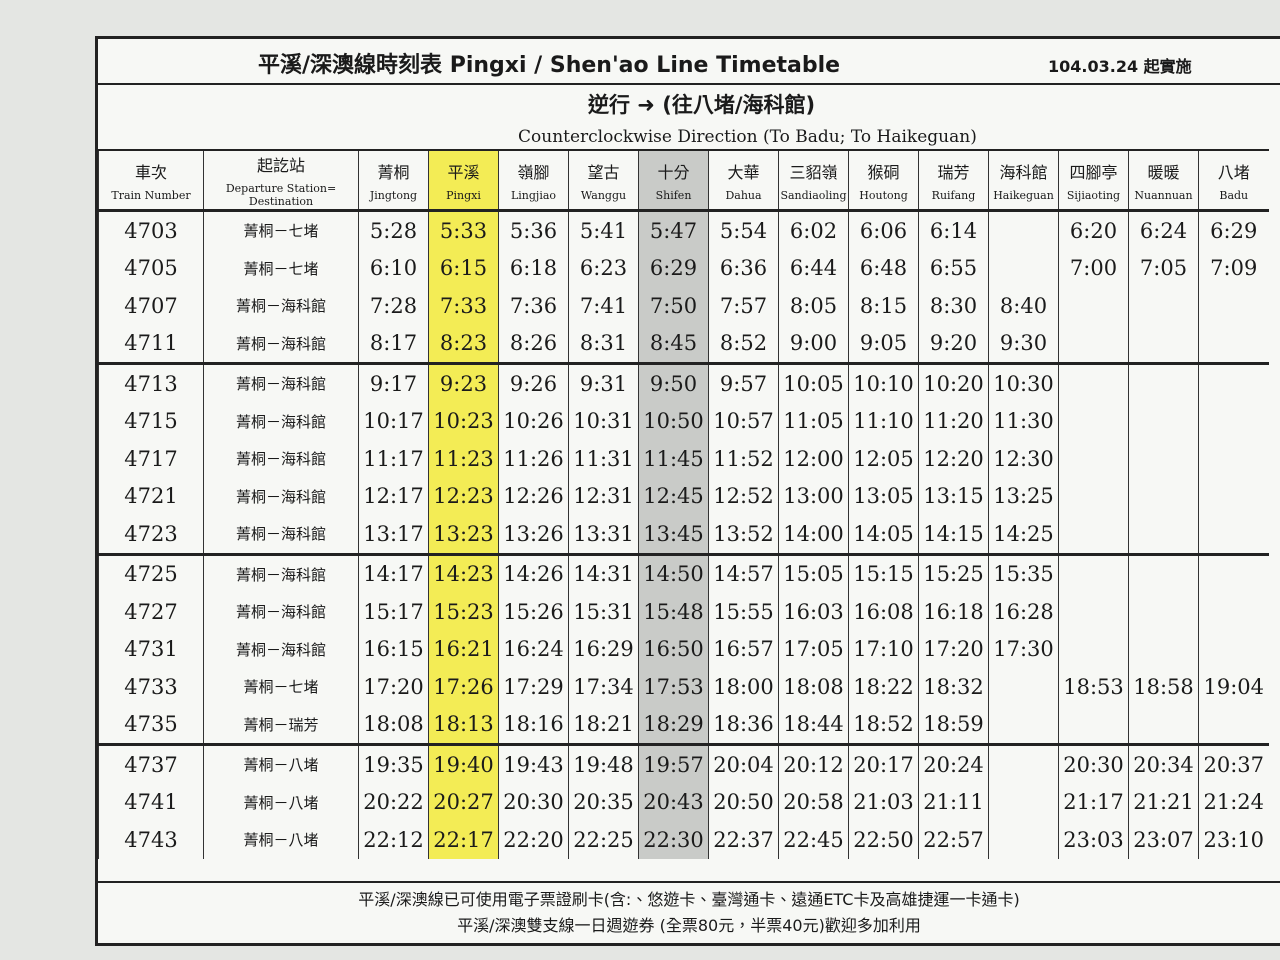  What do you see at coordinates (1093, 180) in the screenshot?
I see `column-header: 四腳亭 Sijiaoting` at bounding box center [1093, 180].